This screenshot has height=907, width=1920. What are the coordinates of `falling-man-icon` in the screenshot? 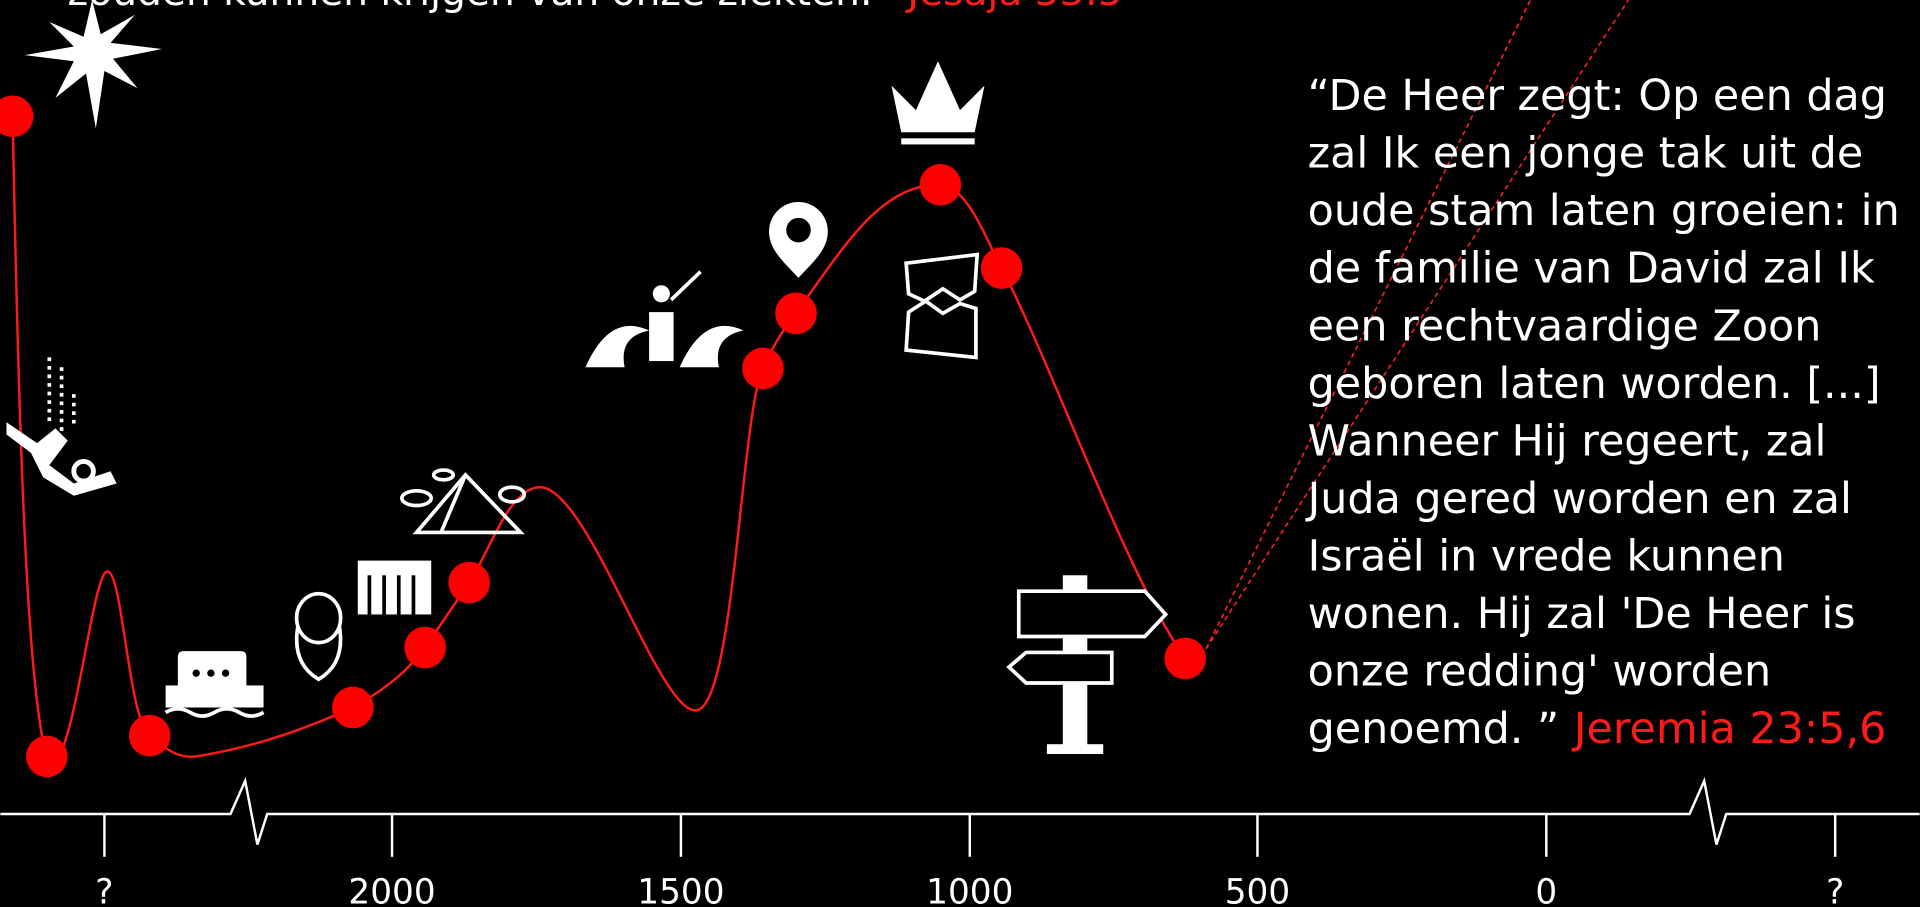 It's located at (61, 426).